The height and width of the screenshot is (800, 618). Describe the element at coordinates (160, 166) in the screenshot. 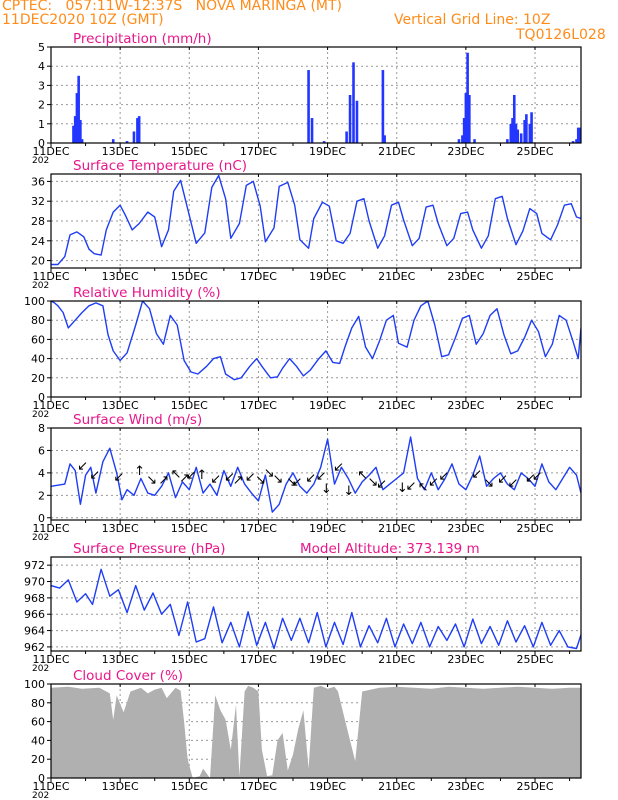

I see `temperature-panel-title: Surface Temperature (nC)` at that location.